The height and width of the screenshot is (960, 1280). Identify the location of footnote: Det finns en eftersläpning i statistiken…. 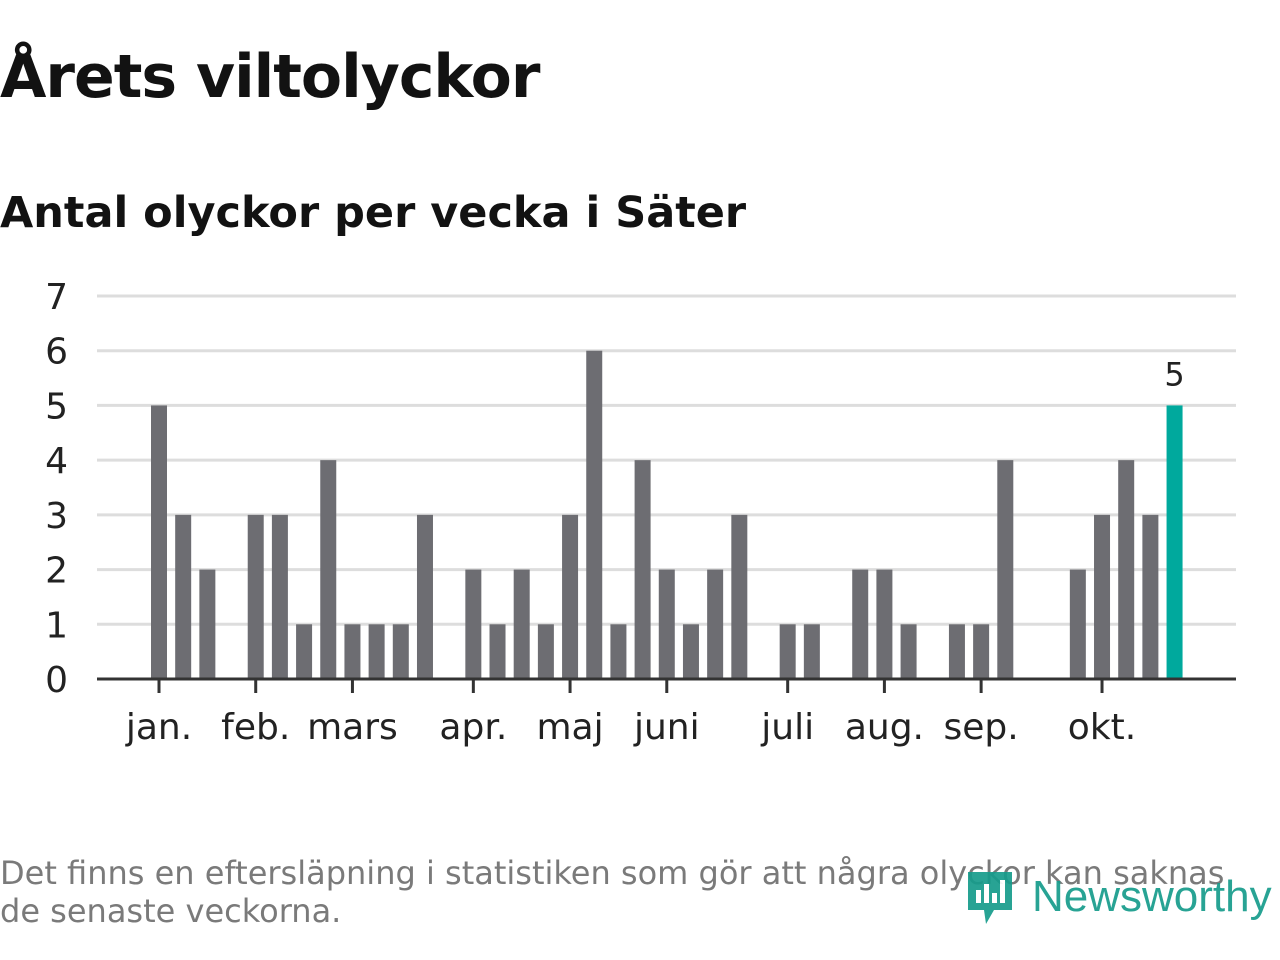
(612, 892).